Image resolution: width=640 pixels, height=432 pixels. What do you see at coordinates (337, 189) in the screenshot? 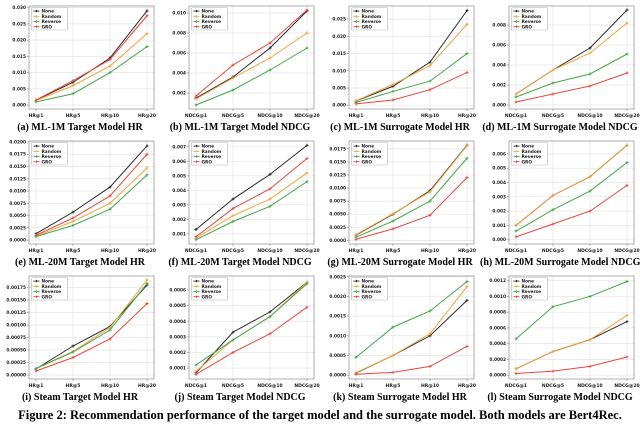
I see `svg-text: 0.0100` at bounding box center [337, 189].